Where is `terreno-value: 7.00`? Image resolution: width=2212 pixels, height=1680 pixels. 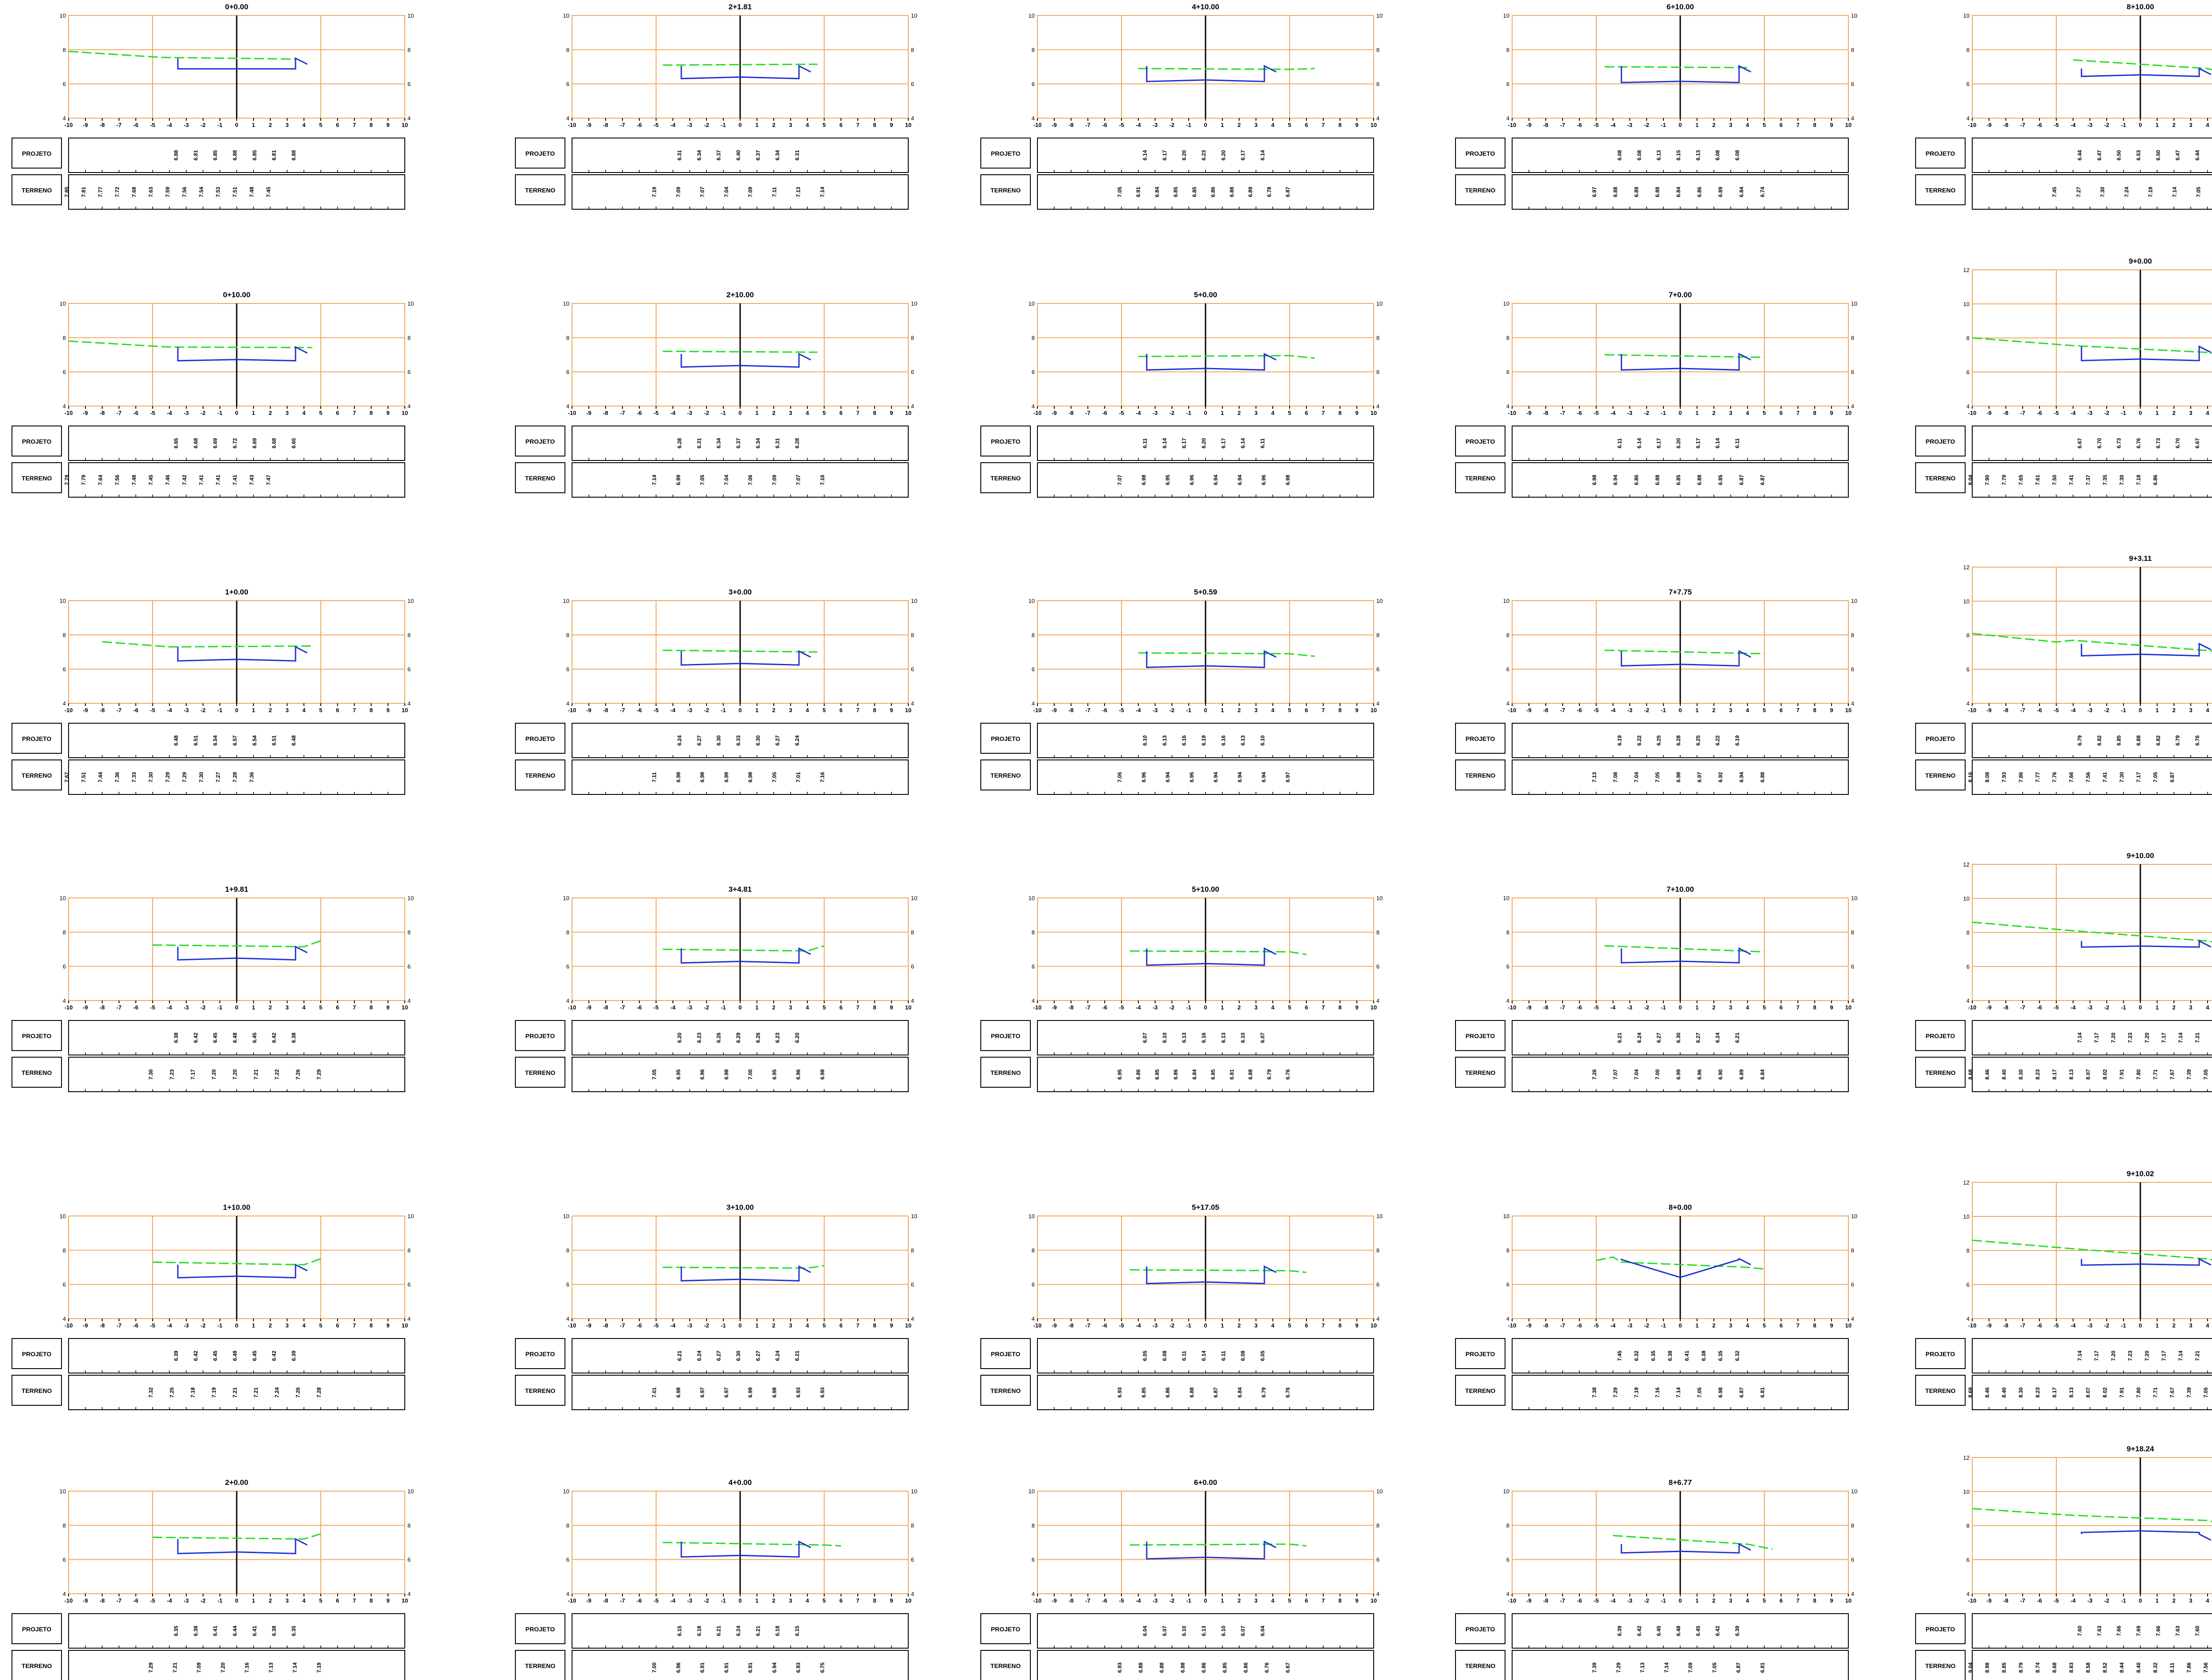 terreno-value: 7.00 is located at coordinates (654, 1667).